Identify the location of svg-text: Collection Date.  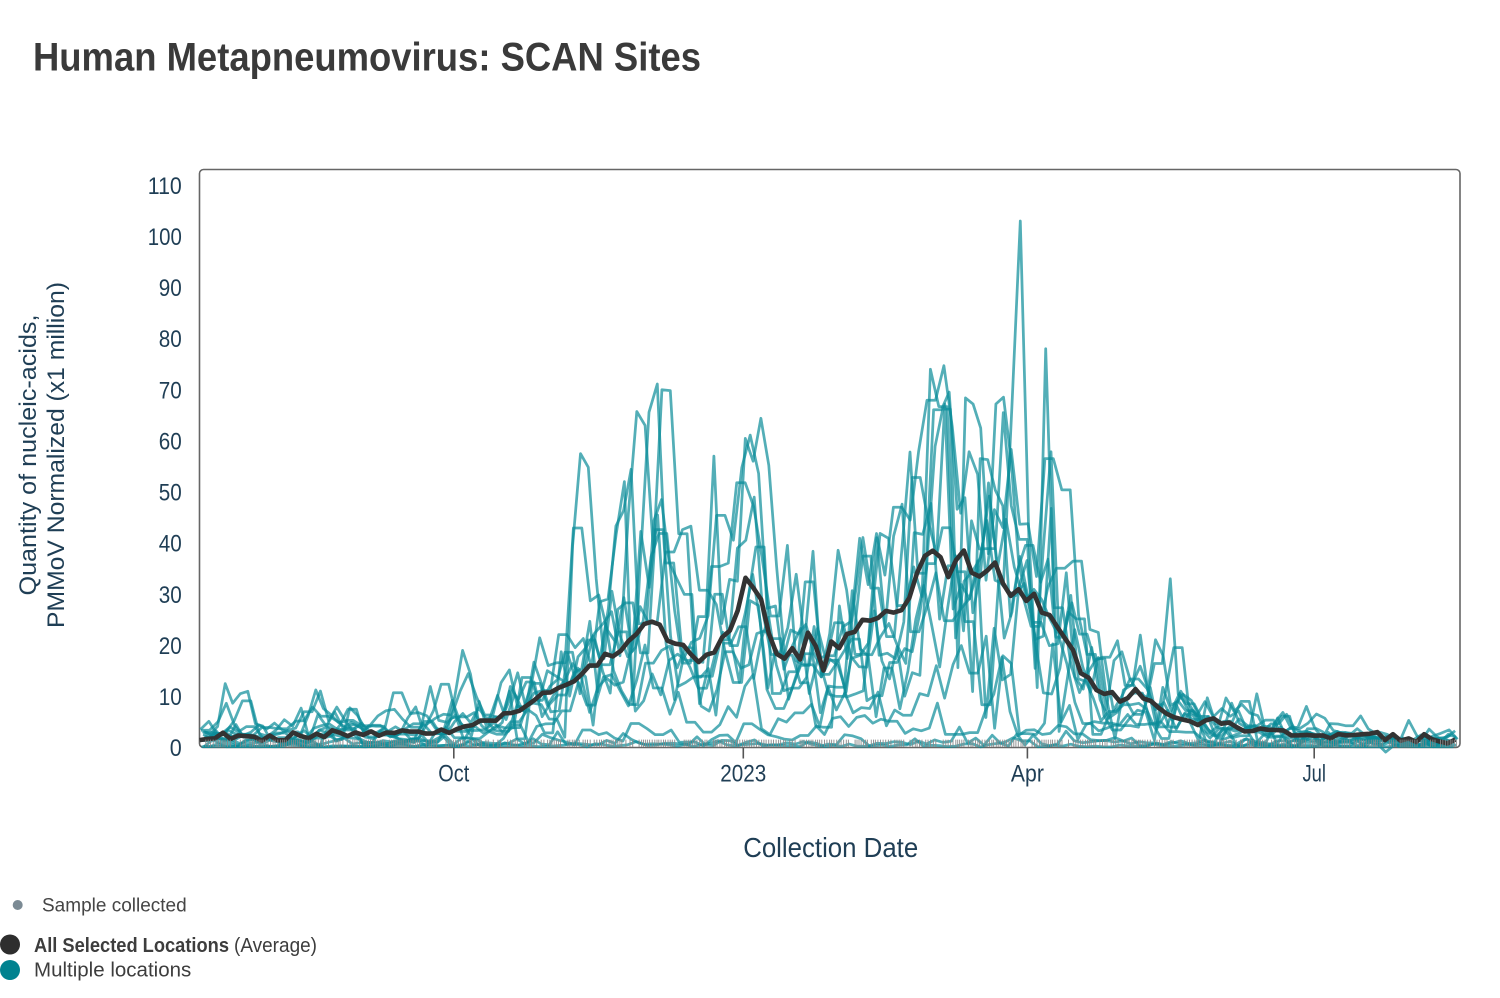
(830, 847).